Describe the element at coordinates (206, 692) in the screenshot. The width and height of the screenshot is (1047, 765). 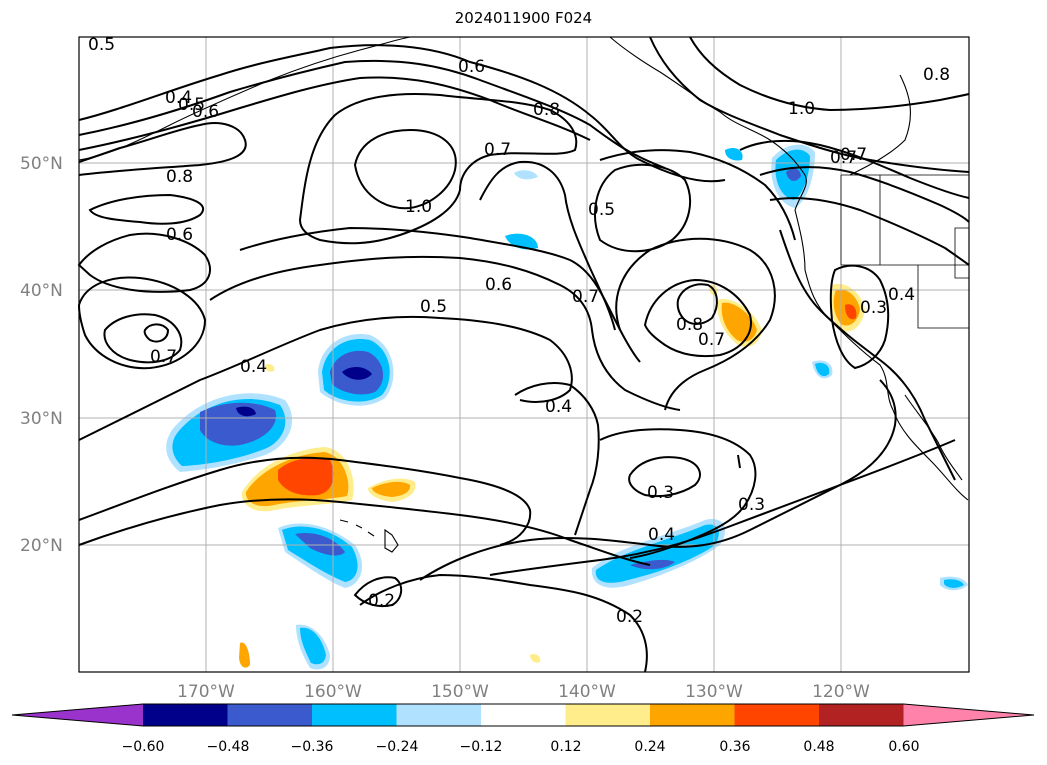
I see `lon-label-170w: 170°W` at that location.